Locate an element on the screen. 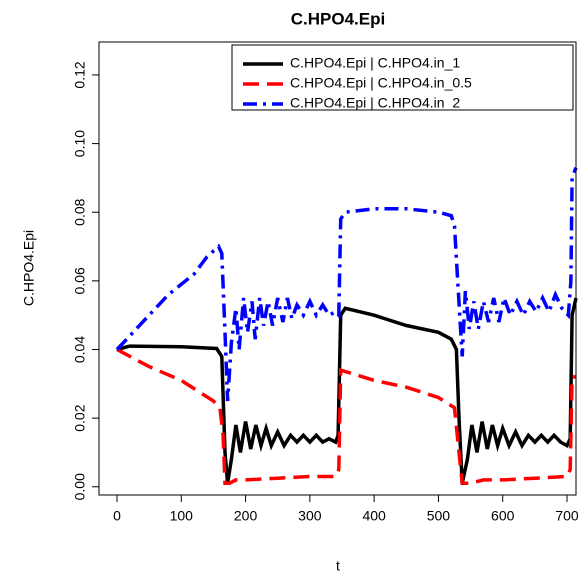 Image resolution: width=587 pixels, height=584 pixels. y-tick-label: 0.04 is located at coordinates (80, 349).